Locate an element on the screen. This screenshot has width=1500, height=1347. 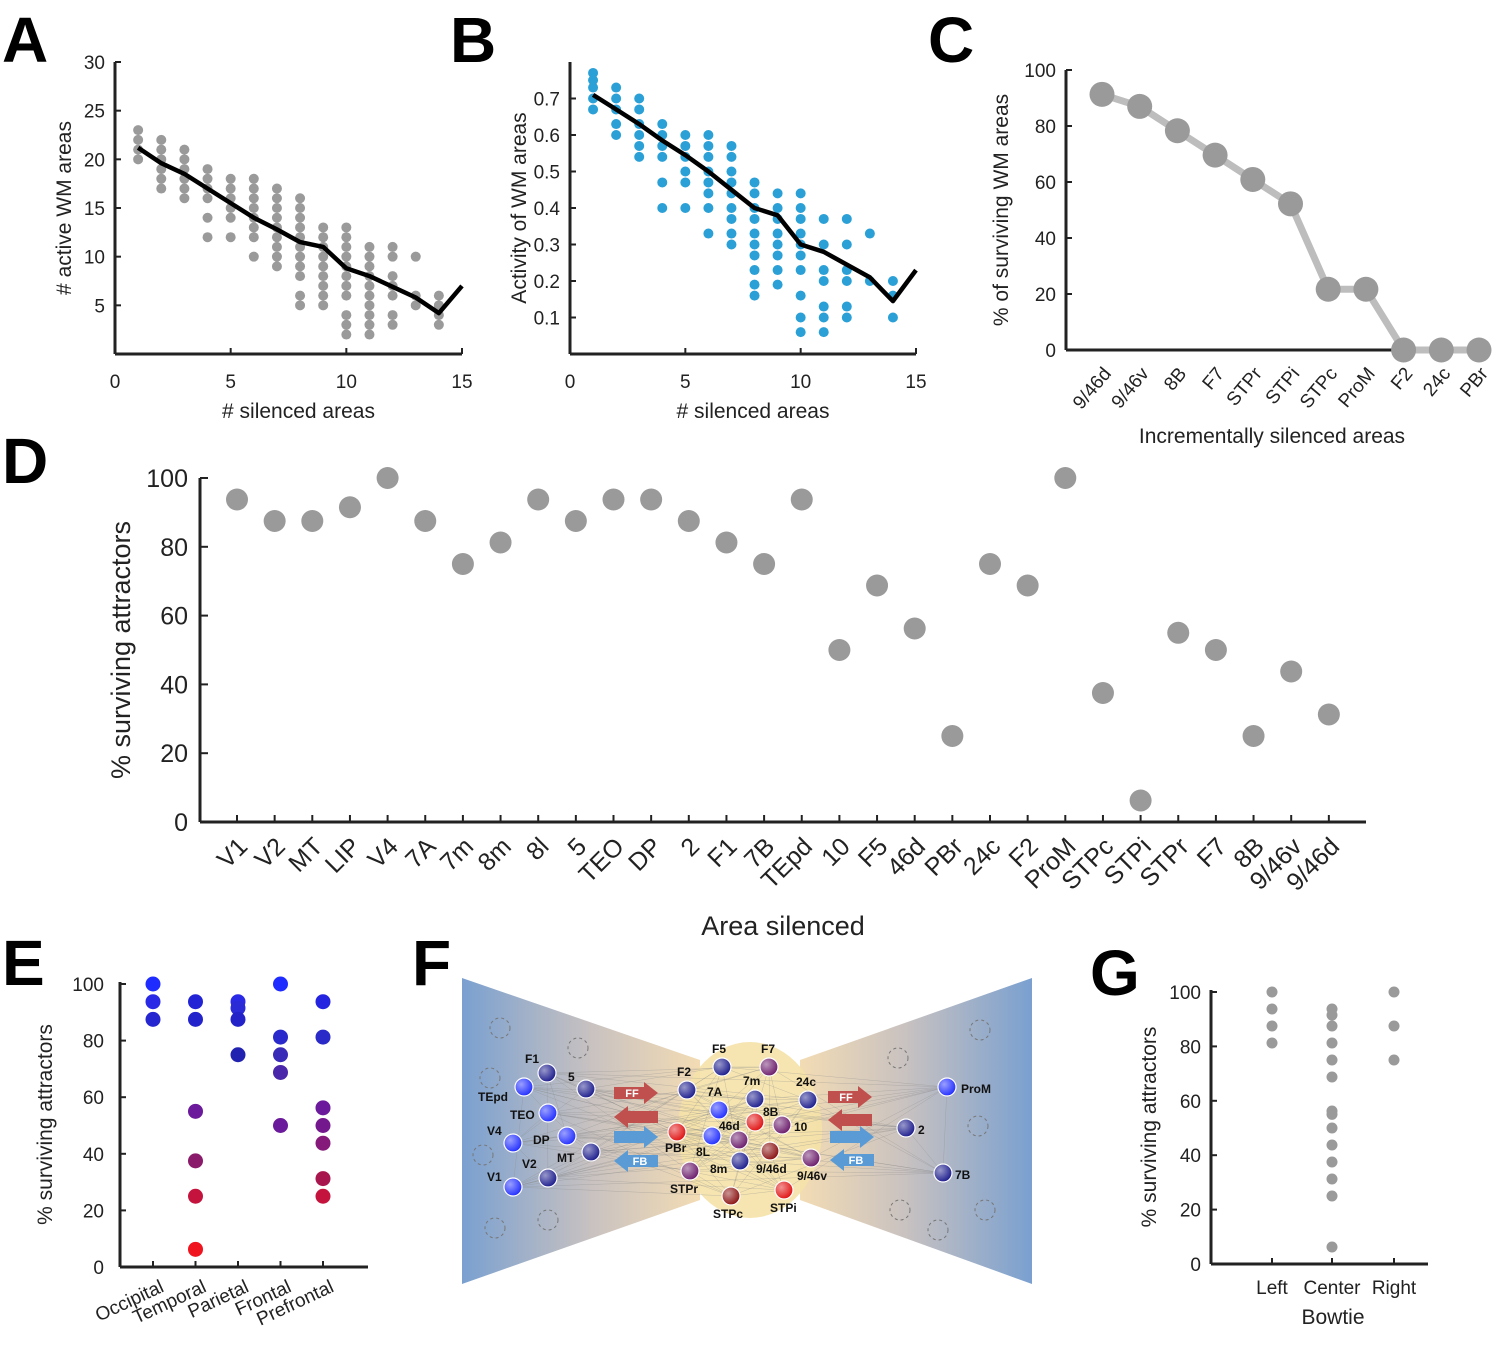
forward-arrow is located at coordinates (852, 1137).